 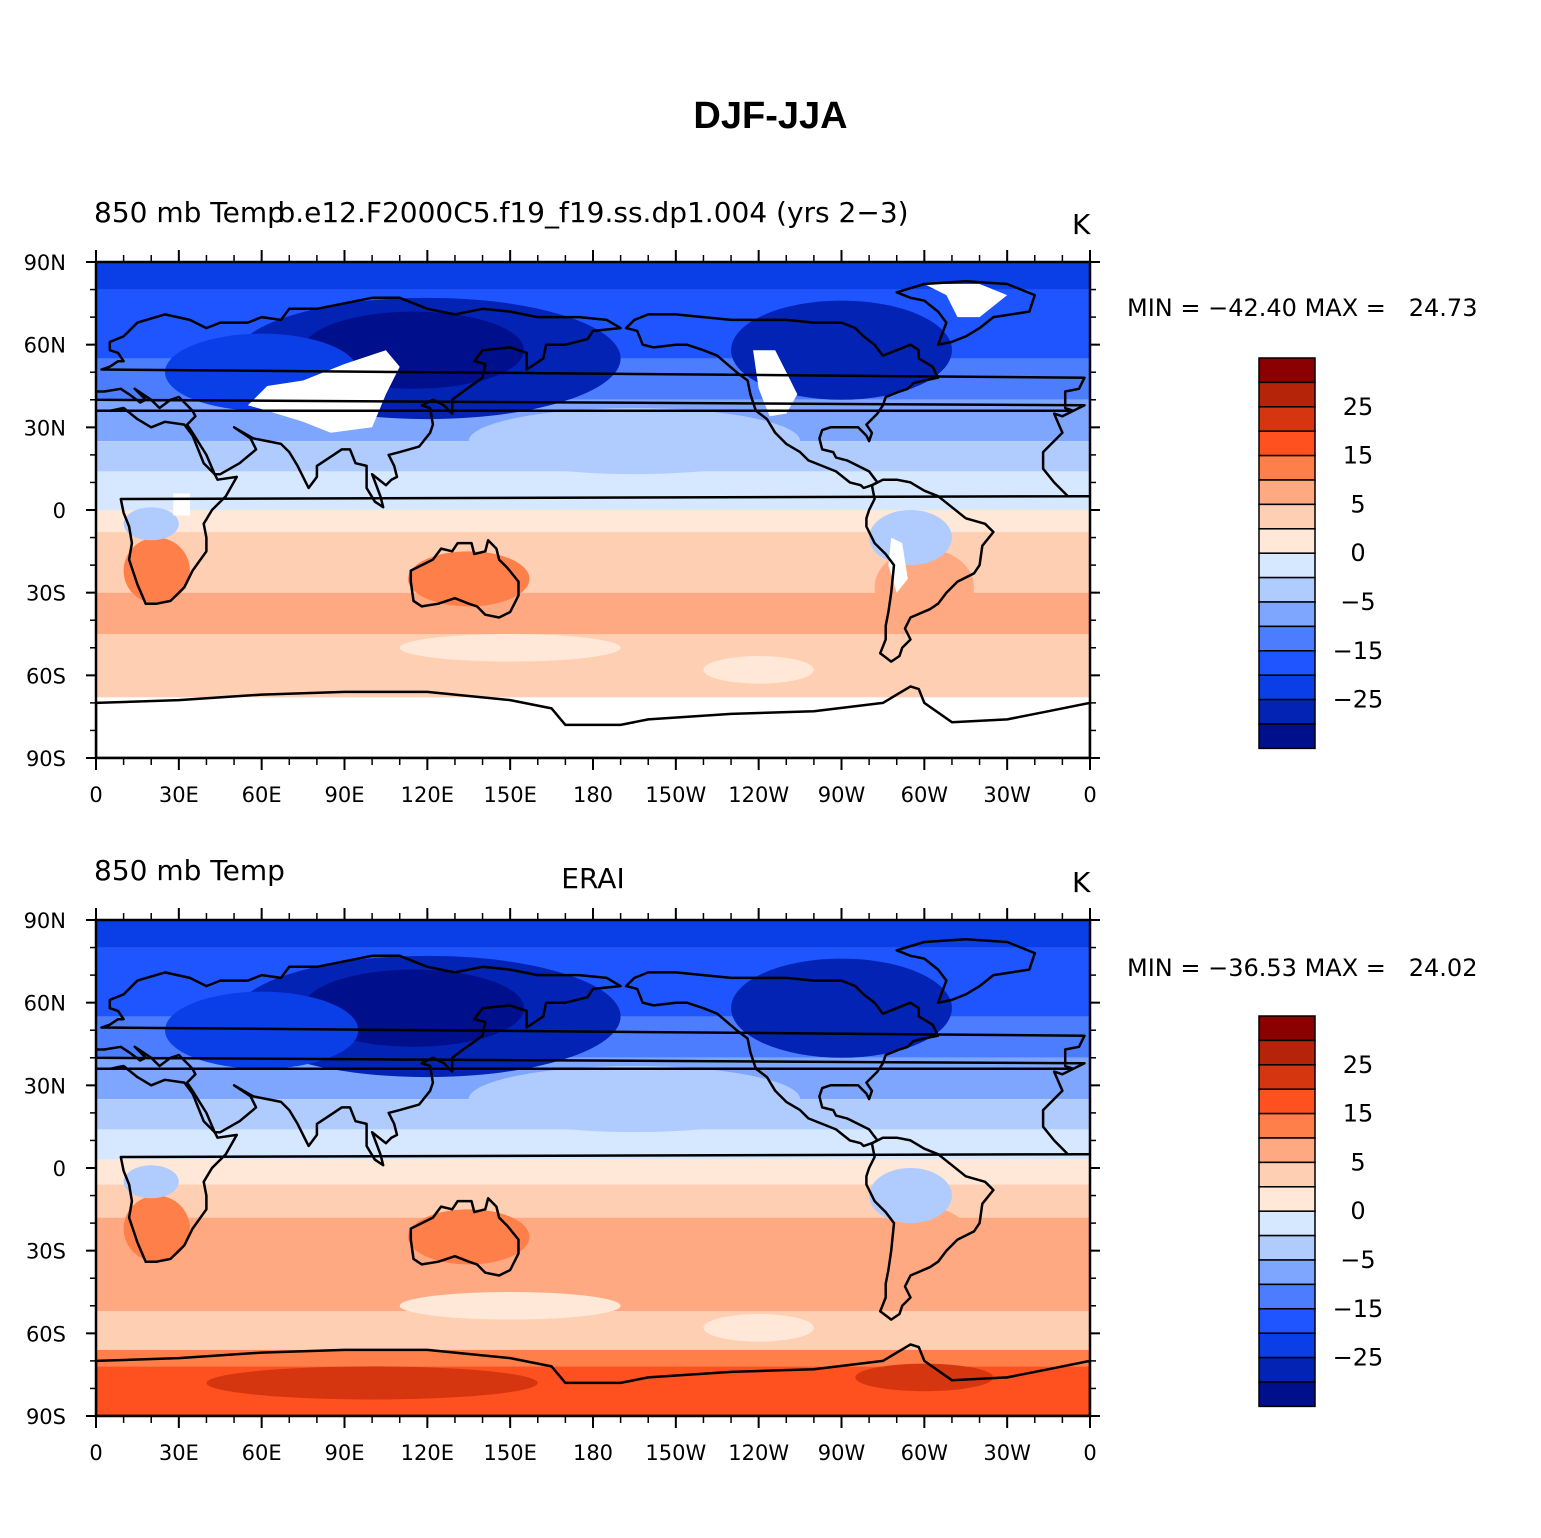 I want to click on x-tick-label: 60W, so click(x=925, y=1453).